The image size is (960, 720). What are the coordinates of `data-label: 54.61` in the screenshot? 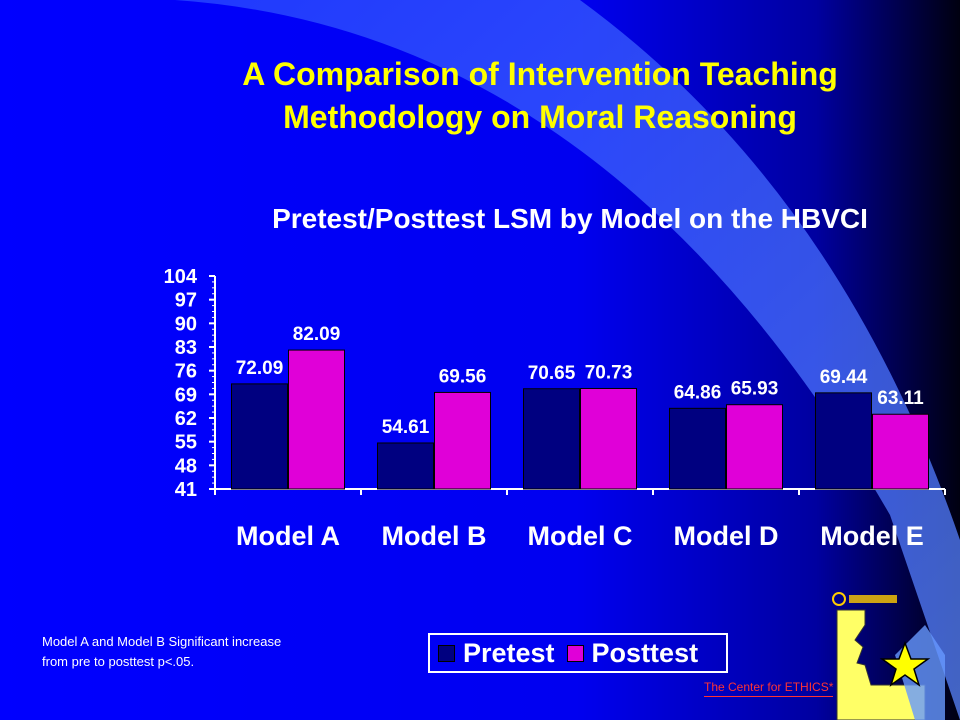 It's located at (406, 427).